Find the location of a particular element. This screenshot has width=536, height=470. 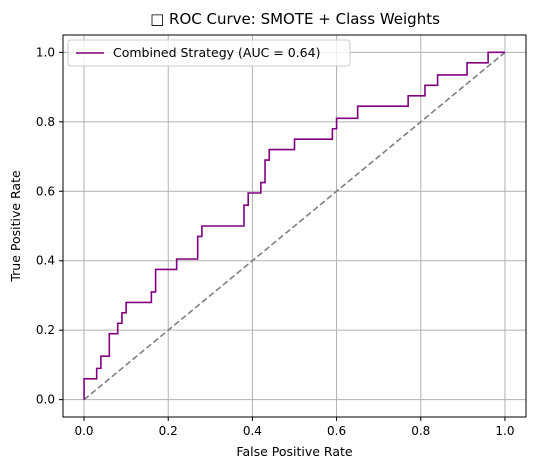

x-tick-label-4: 0.8 is located at coordinates (420, 431).